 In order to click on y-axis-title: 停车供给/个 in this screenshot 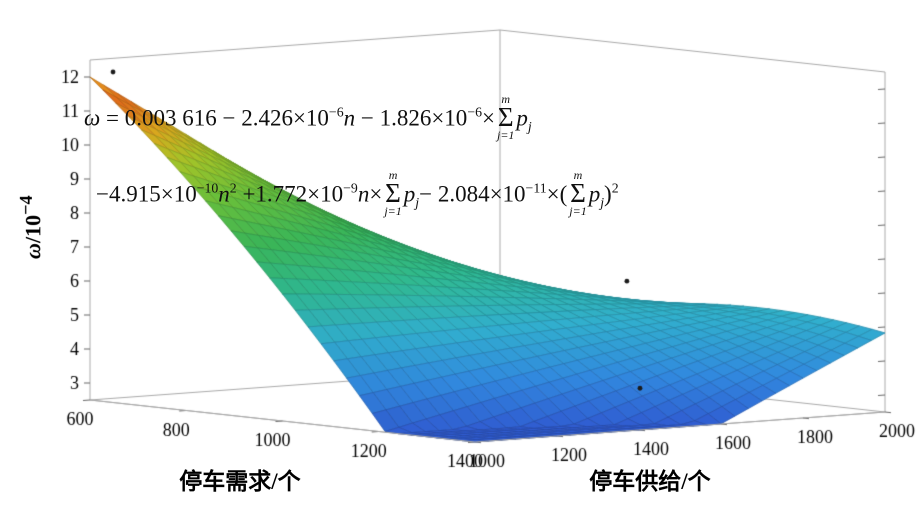, I will do `click(650, 481)`.